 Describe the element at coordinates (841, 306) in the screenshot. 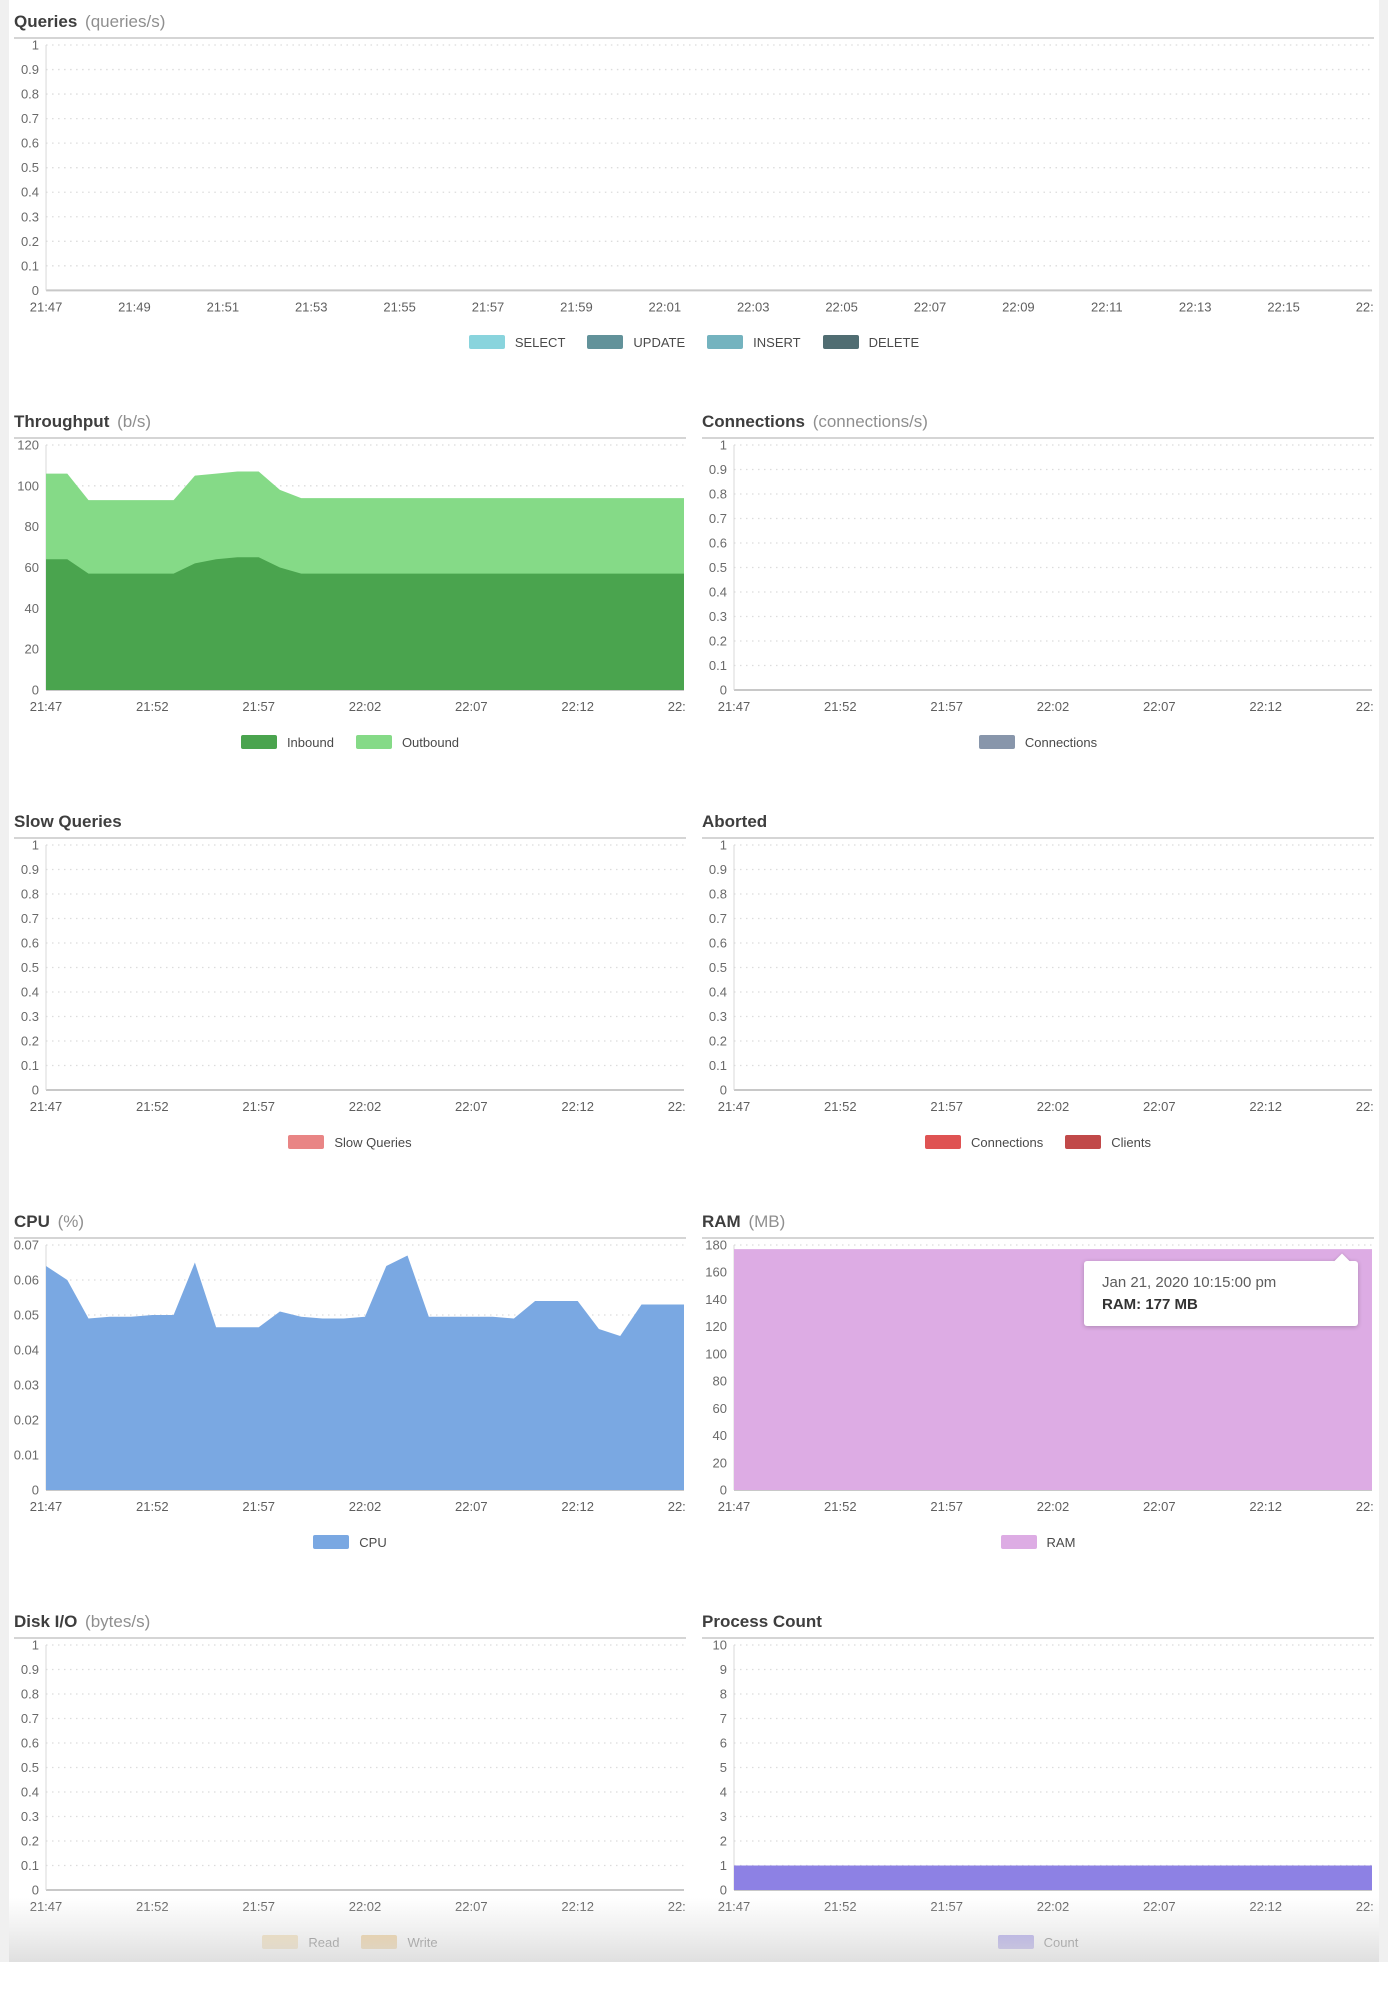

I see `svg-text: 22:05` at that location.